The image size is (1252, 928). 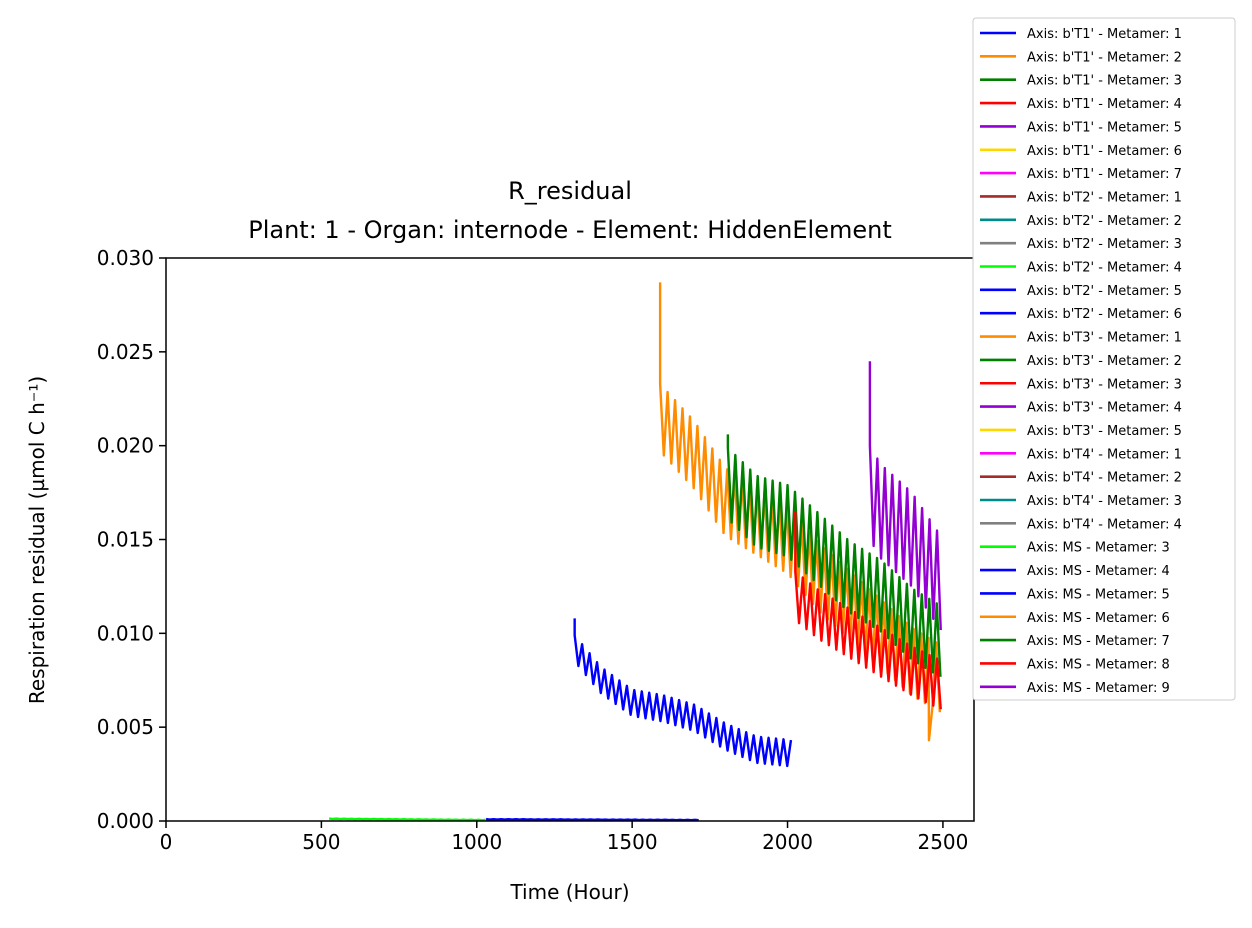 I want to click on y-tick-label: 0.000, so click(x=125, y=821).